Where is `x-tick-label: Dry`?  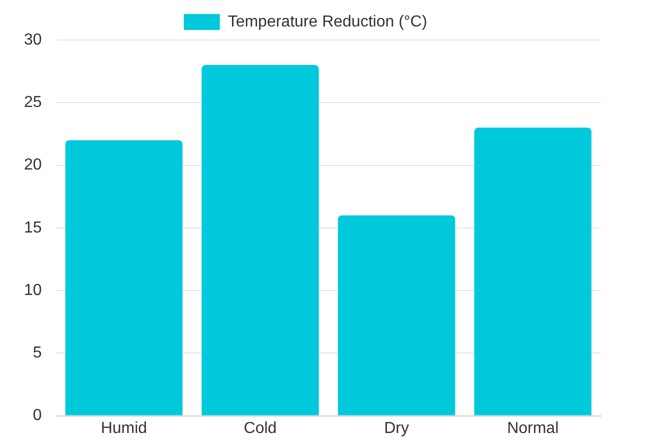
x-tick-label: Dry is located at coordinates (396, 428).